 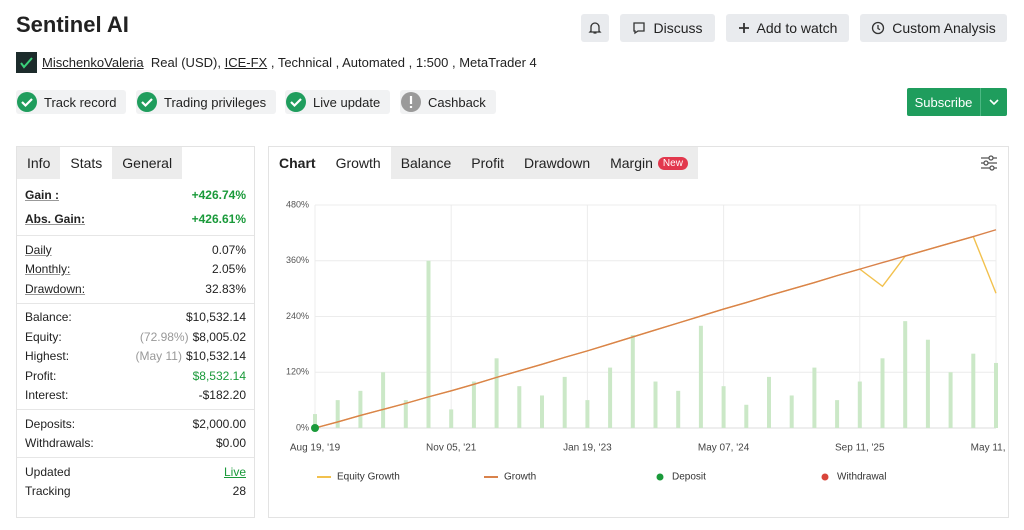 I want to click on stat-row: Profit: $8,532.14, so click(x=135, y=376).